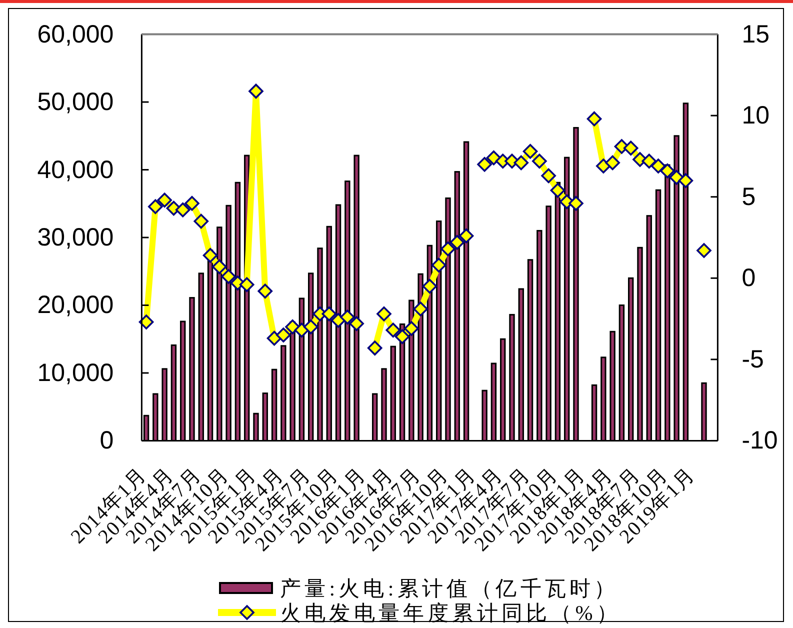 The height and width of the screenshot is (628, 793). Describe the element at coordinates (75, 102) in the screenshot. I see `y-tick-label: 50,000` at that location.